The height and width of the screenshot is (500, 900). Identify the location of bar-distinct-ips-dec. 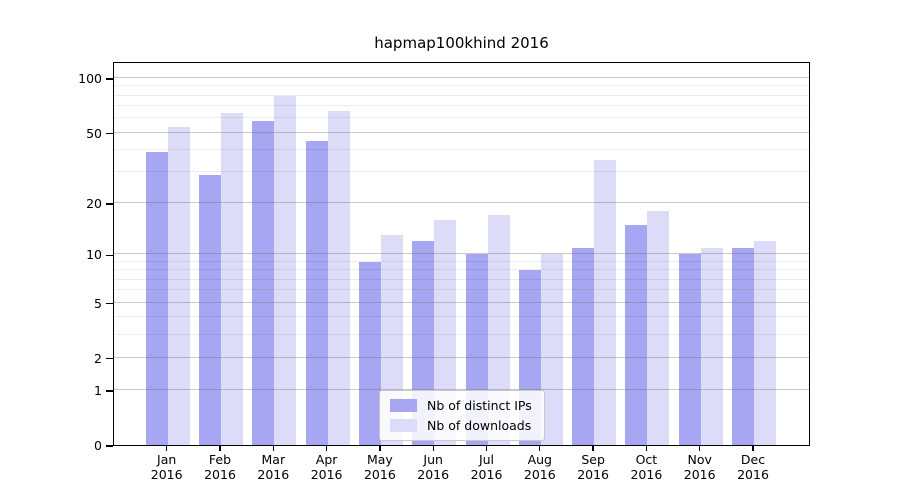
(743, 346).